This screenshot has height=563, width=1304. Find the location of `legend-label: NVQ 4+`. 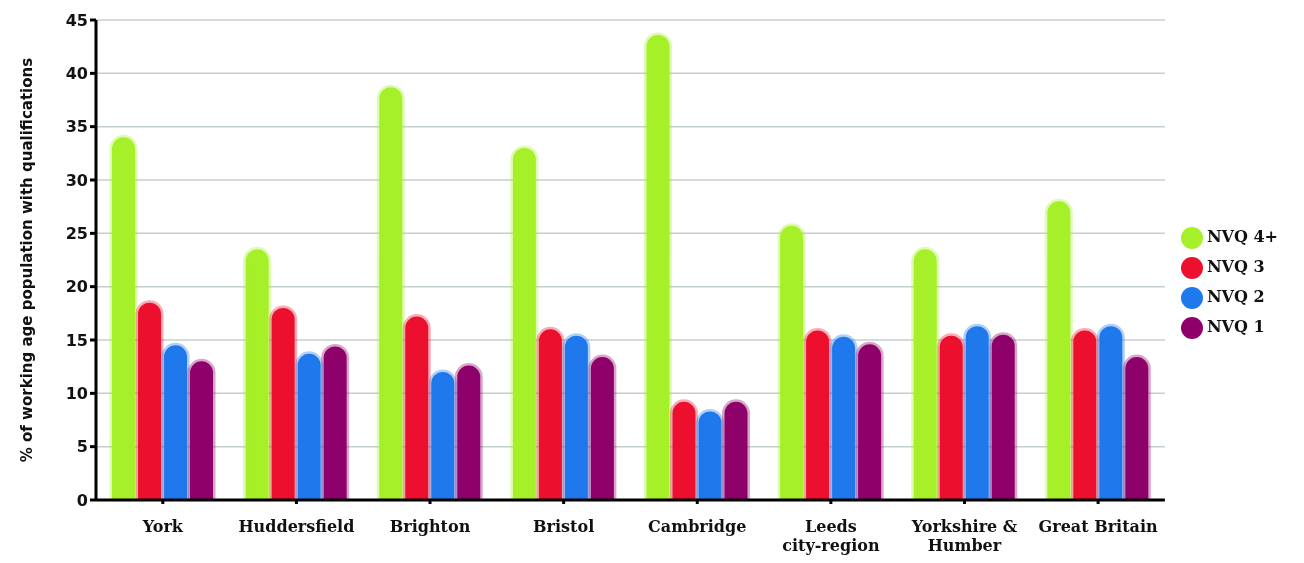

legend-label: NVQ 4+ is located at coordinates (1242, 236).